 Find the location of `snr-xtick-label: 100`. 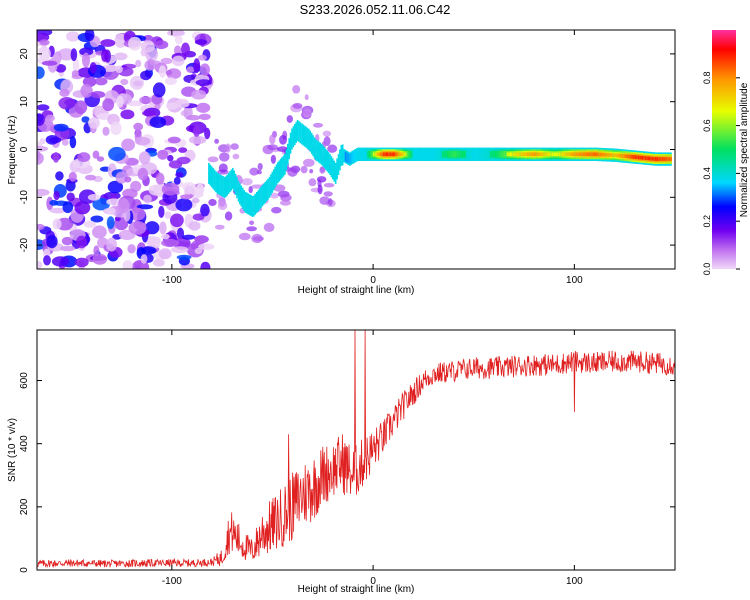

snr-xtick-label: 100 is located at coordinates (574, 581).